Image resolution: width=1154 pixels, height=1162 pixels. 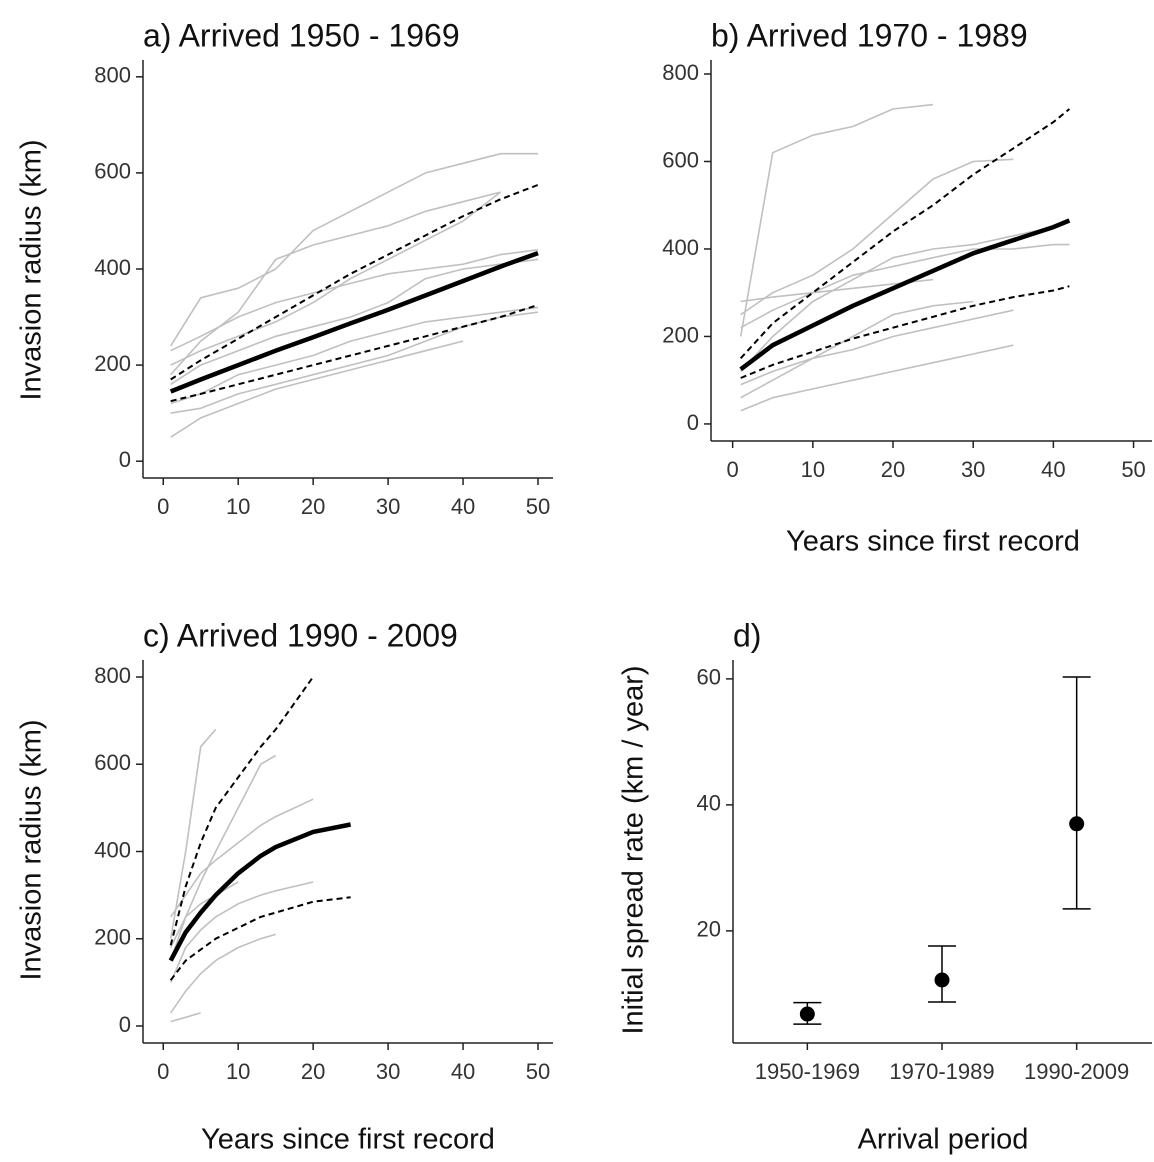 What do you see at coordinates (709, 929) in the screenshot?
I see `y-tick-label: 20` at bounding box center [709, 929].